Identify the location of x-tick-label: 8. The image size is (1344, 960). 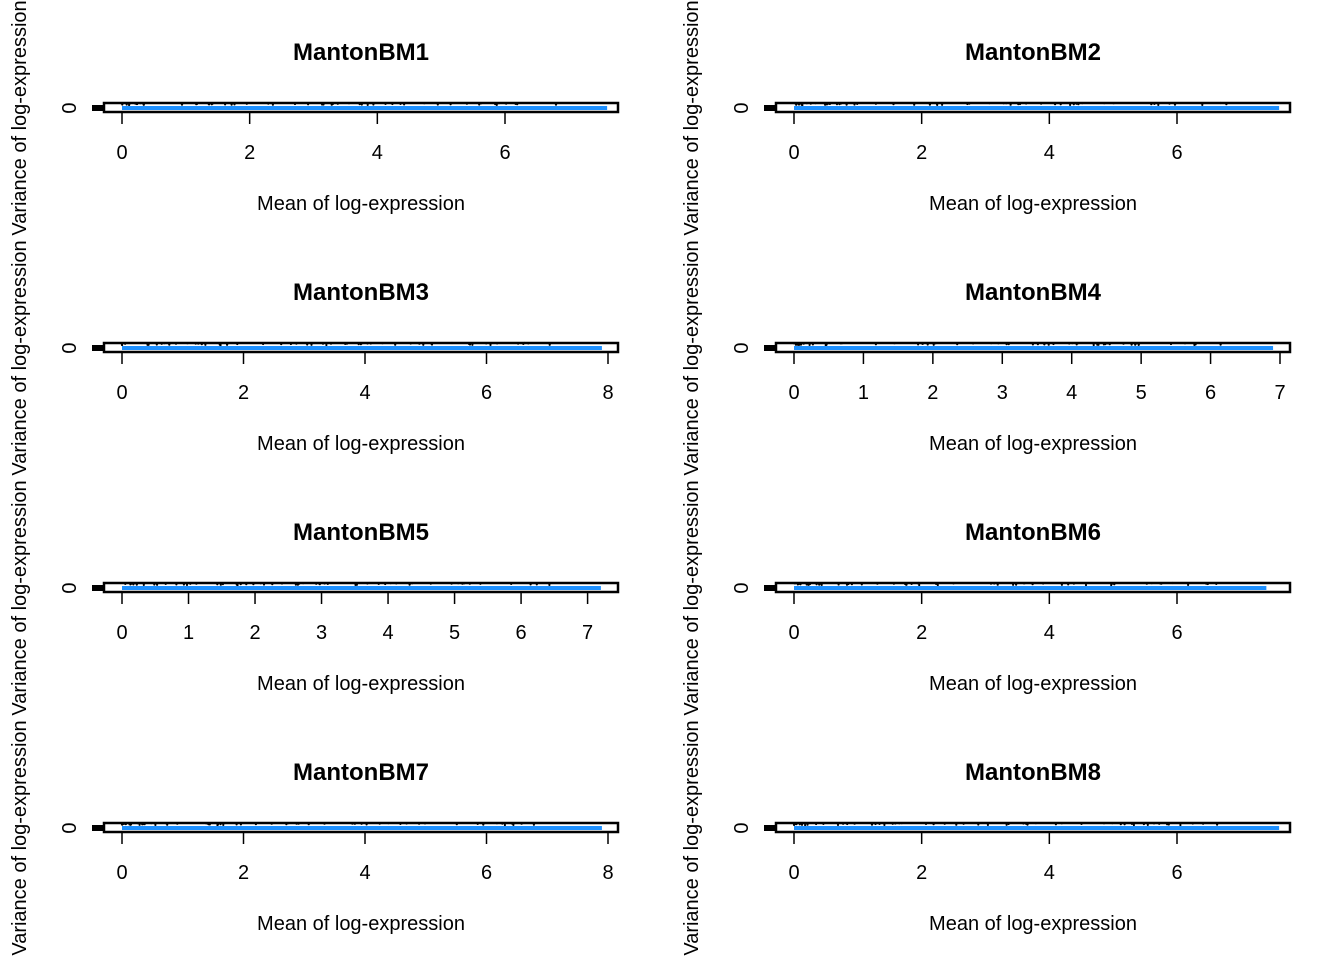
(607, 393).